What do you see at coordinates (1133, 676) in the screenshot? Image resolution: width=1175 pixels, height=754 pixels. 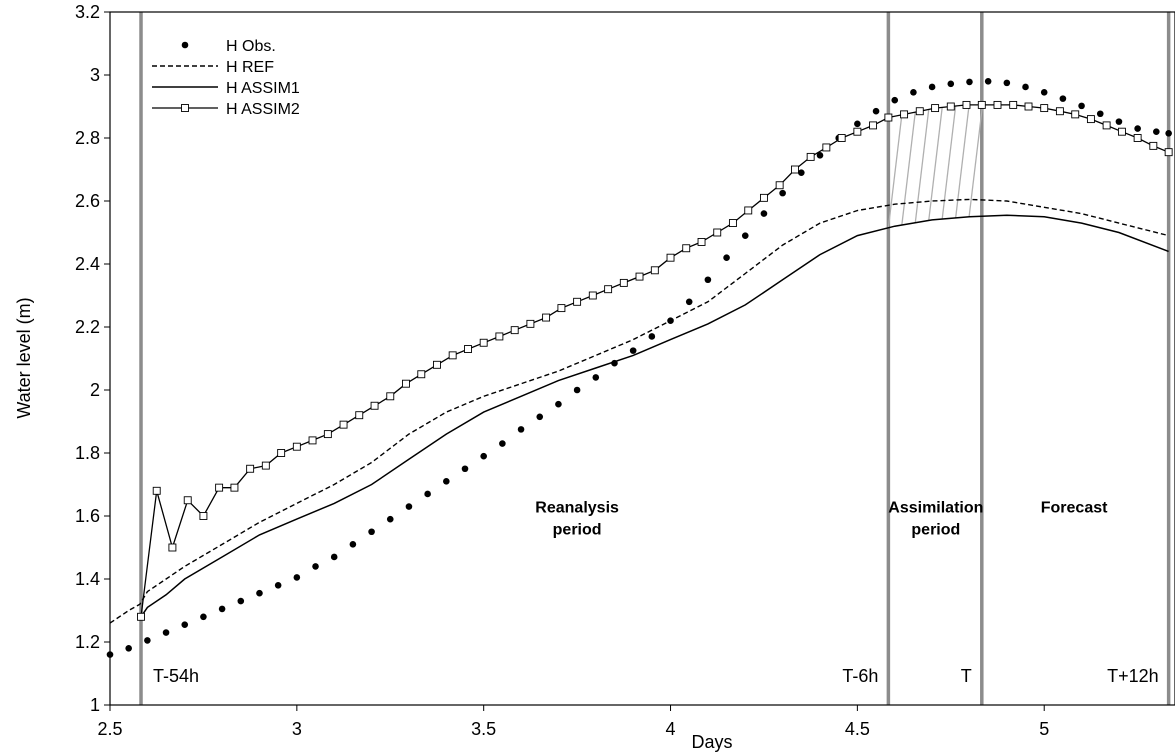 I see `vertical-line-label: T+12h` at bounding box center [1133, 676].